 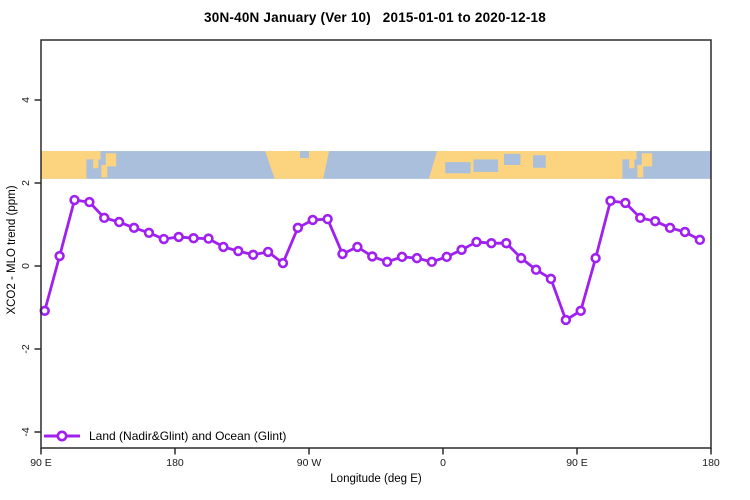 What do you see at coordinates (26, 100) in the screenshot?
I see `svg-text: 4` at bounding box center [26, 100].